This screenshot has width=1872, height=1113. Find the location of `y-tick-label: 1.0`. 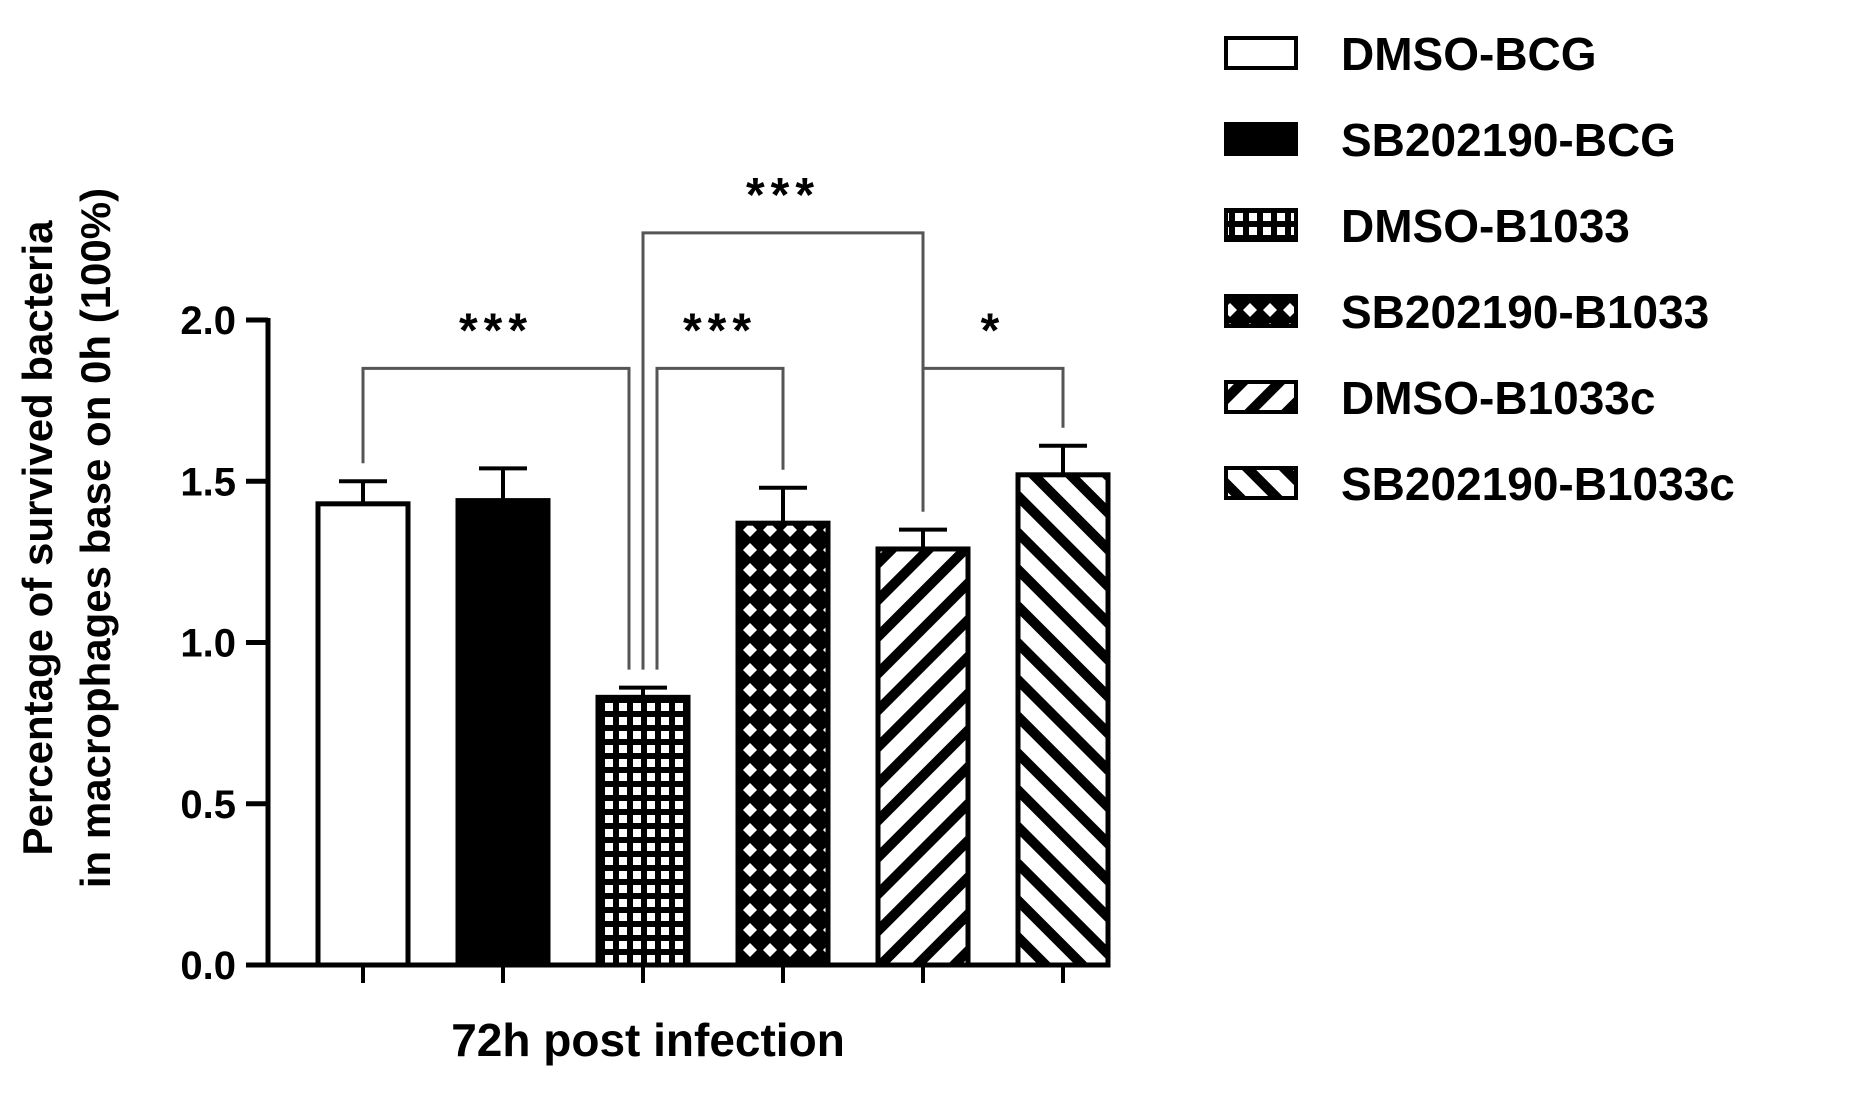

y-tick-label: 1.0 is located at coordinates (208, 644).